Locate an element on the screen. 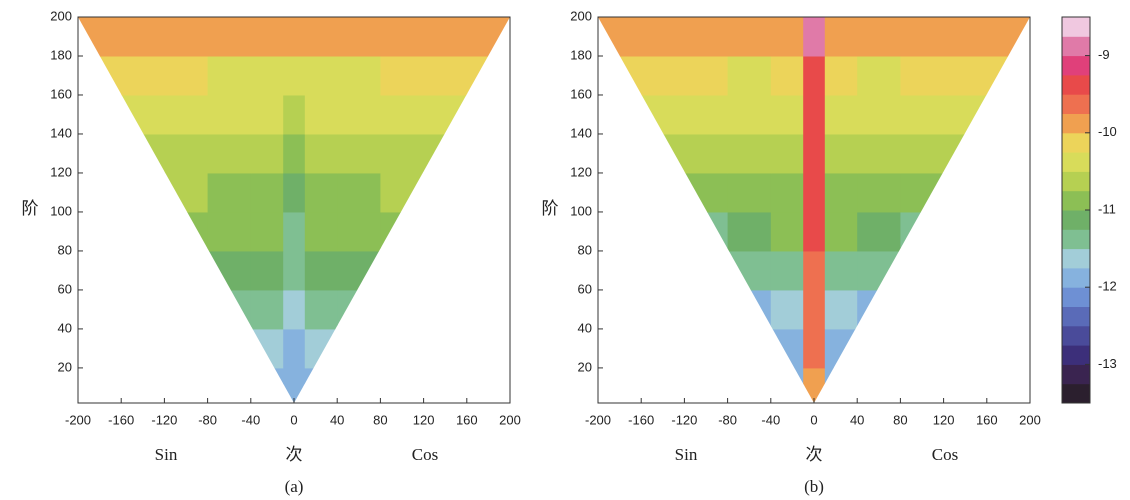  y-tick-label: 60 is located at coordinates (65, 288).